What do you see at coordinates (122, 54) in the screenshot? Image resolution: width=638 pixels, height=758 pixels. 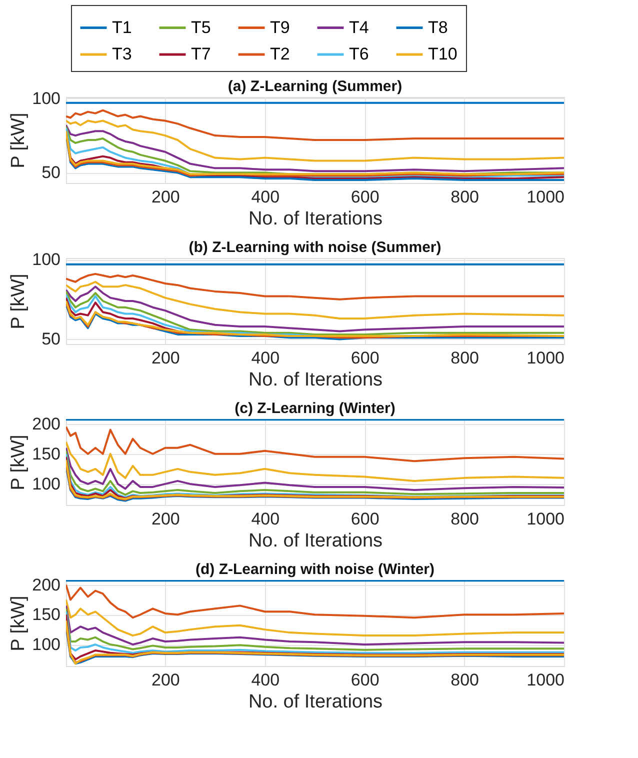 I see `legend-label: T3` at bounding box center [122, 54].